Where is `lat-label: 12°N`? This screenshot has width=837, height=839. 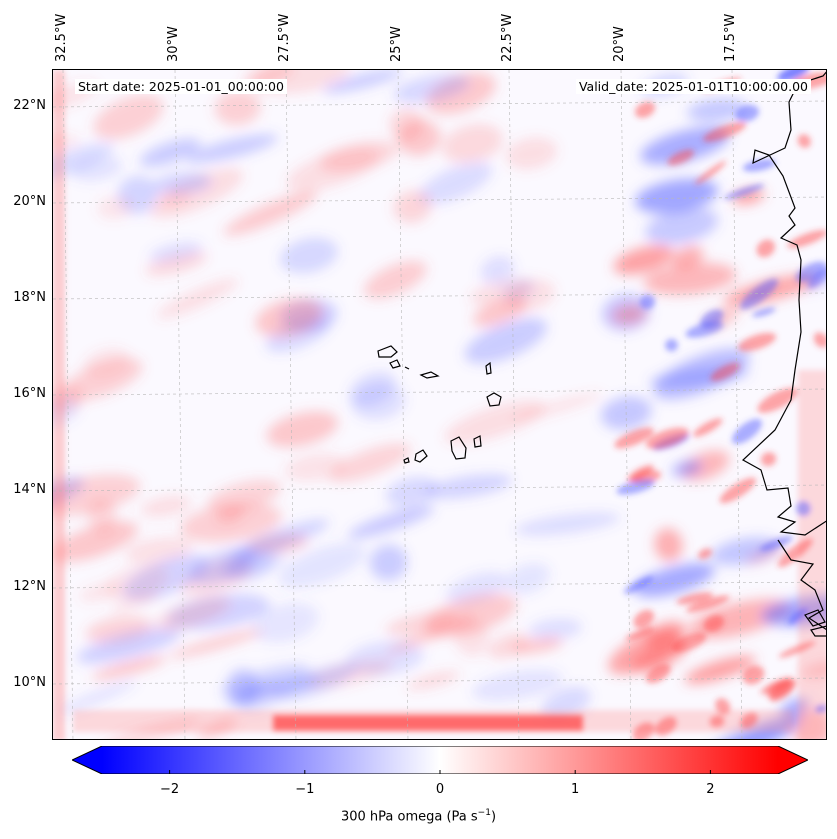
lat-label: 12°N is located at coordinates (29, 586).